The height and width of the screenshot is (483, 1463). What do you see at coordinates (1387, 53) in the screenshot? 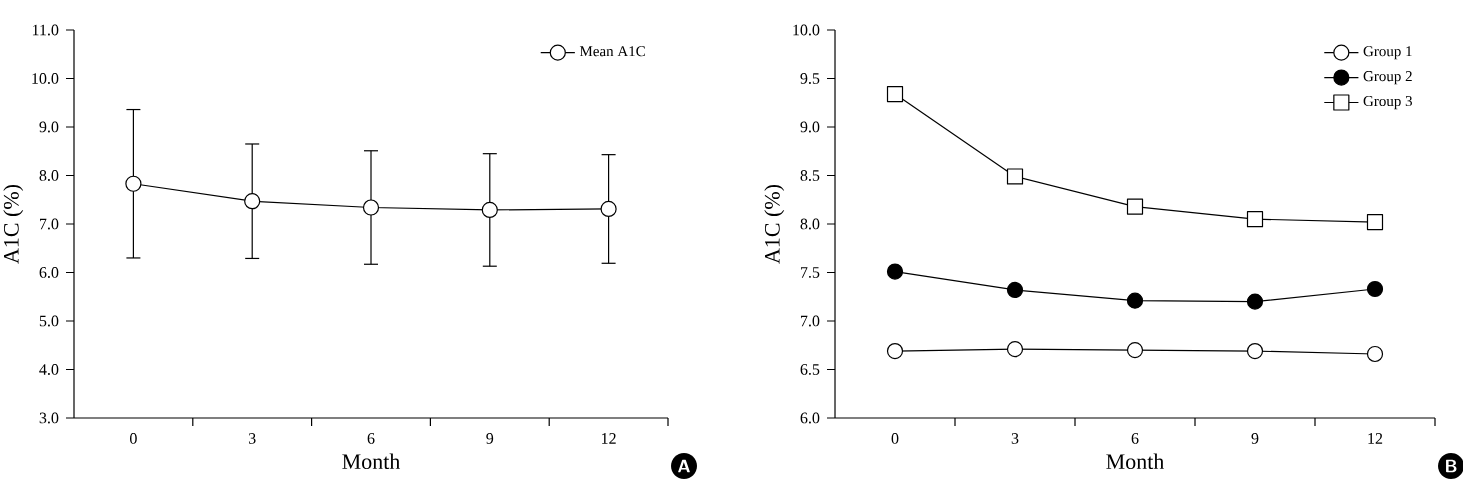
I see `legend-label: Group 1` at bounding box center [1387, 53].